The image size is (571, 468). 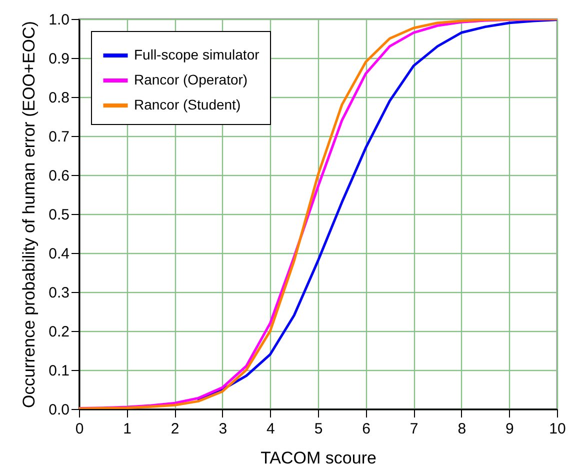 What do you see at coordinates (59, 293) in the screenshot?
I see `y-tick-label: 0.3` at bounding box center [59, 293].